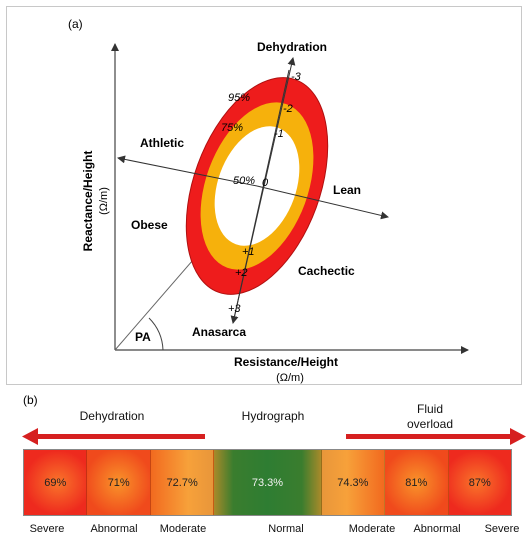  Describe the element at coordinates (88, 201) in the screenshot. I see `y-axis-title: Reactance/Height` at that location.